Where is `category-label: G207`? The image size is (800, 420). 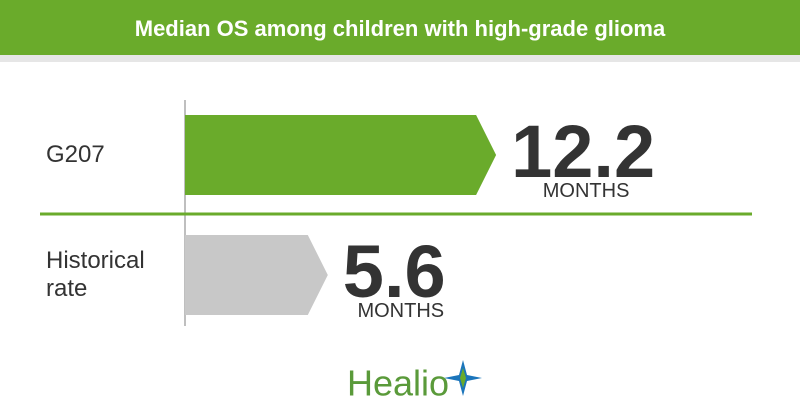 category-label: G207 is located at coordinates (75, 154).